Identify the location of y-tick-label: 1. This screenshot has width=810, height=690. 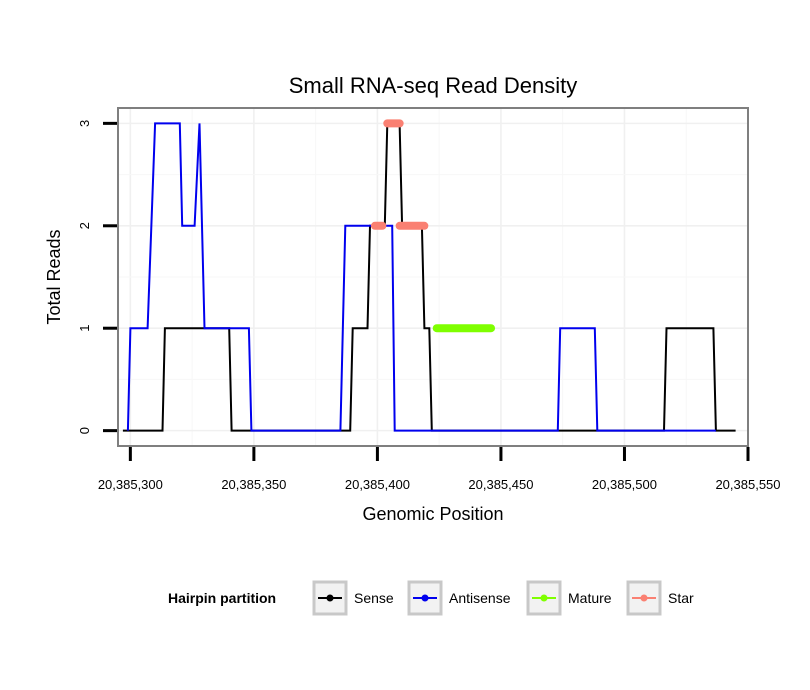
(84, 328).